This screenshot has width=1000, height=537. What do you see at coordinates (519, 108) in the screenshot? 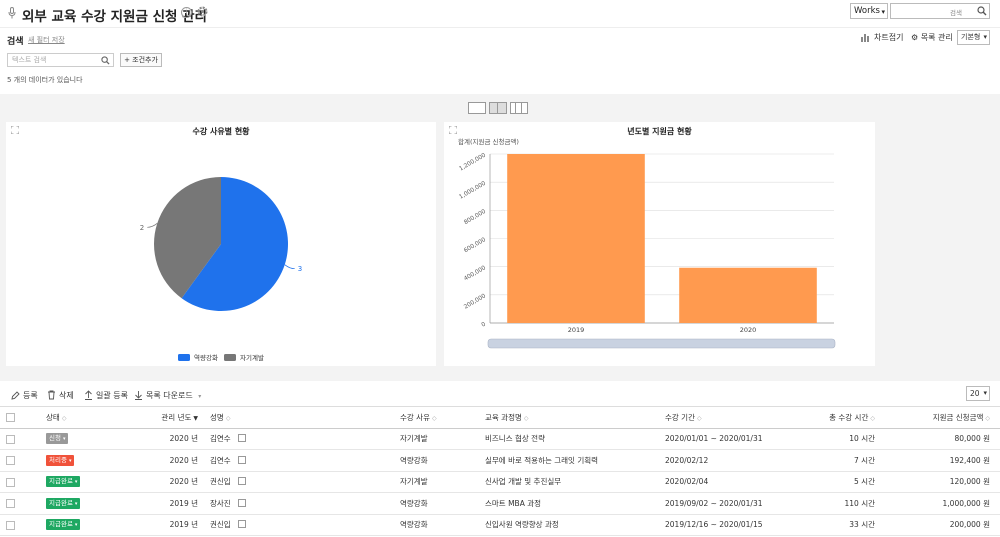
I see `layout-three-column-button` at bounding box center [519, 108].